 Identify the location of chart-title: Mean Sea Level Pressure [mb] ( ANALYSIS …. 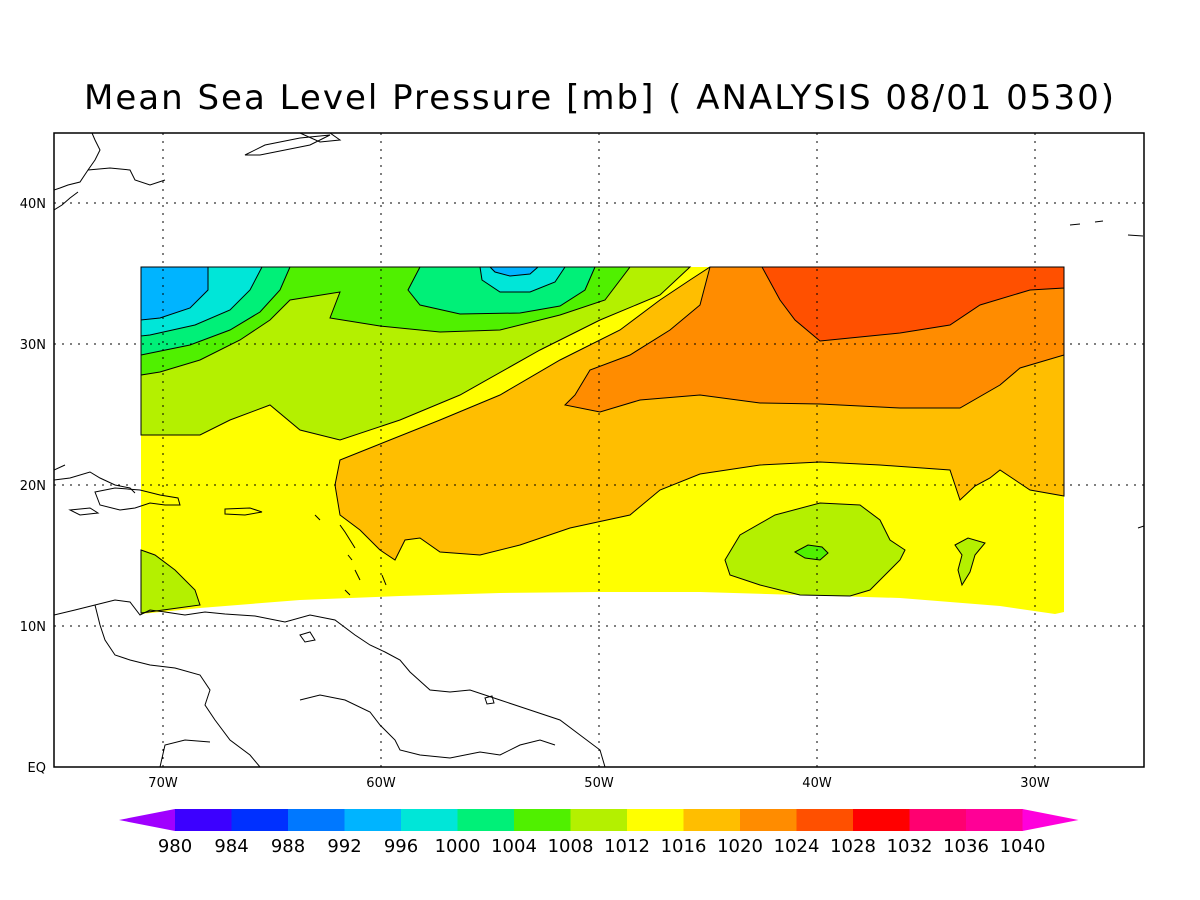
(600, 98).